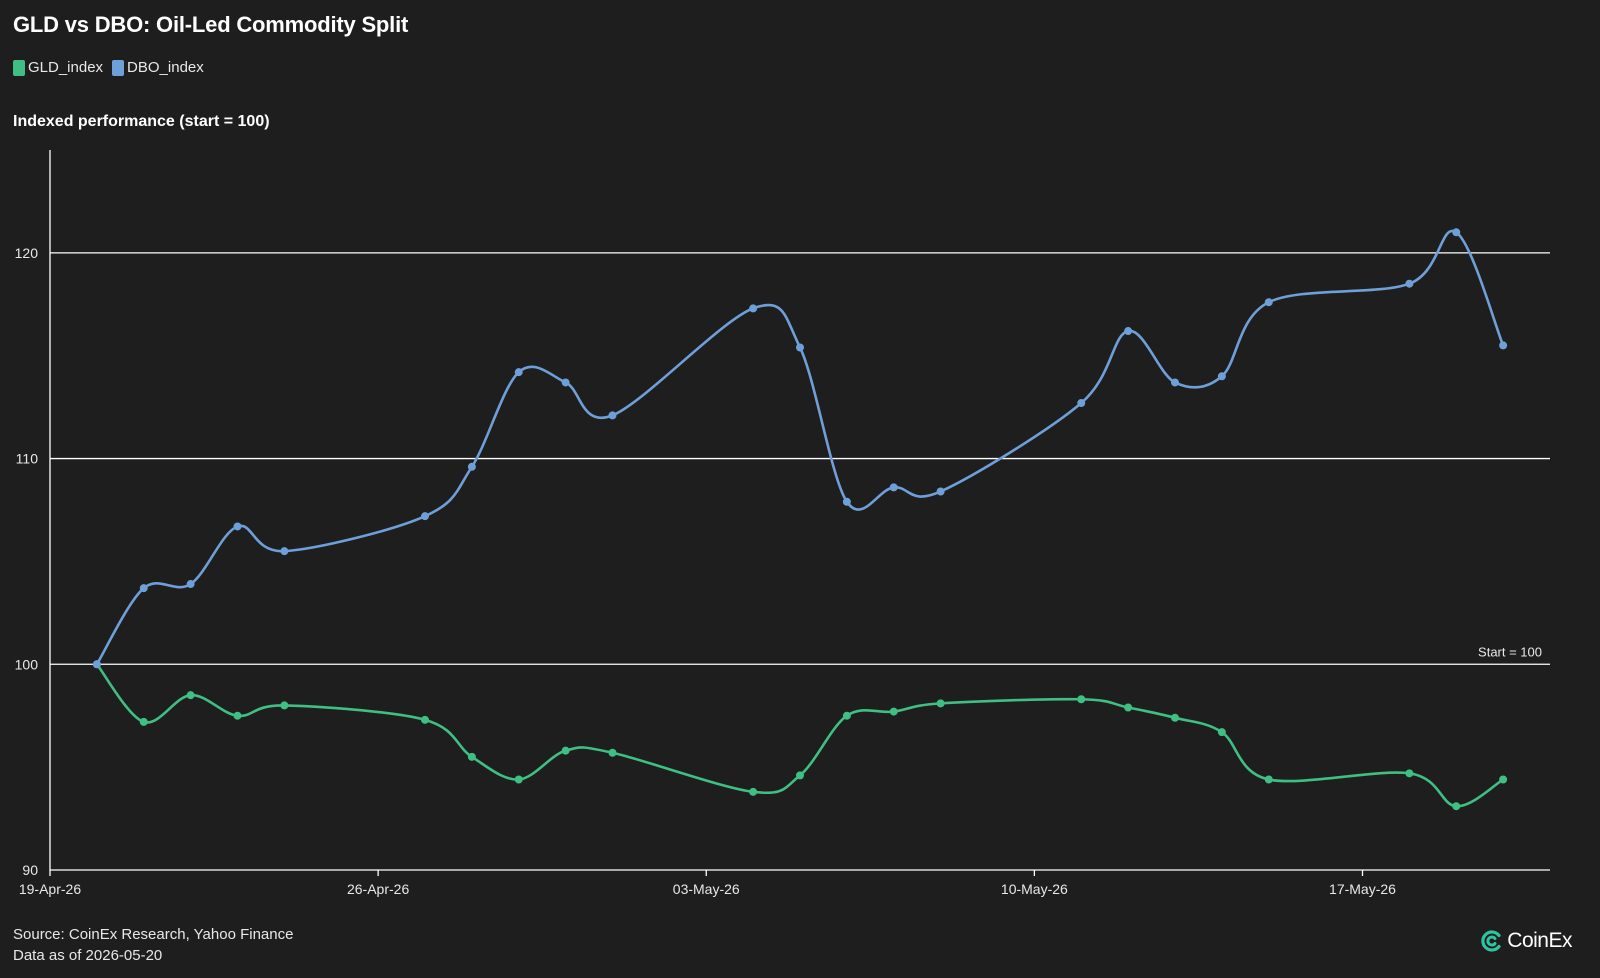 This screenshot has width=1600, height=978. I want to click on x-tick-label-2: 03-May-26, so click(706, 889).